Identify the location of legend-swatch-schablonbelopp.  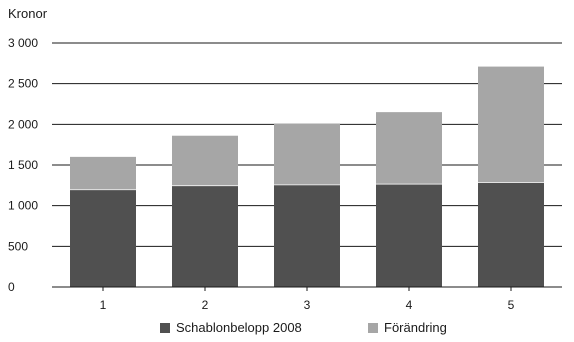
(165, 327).